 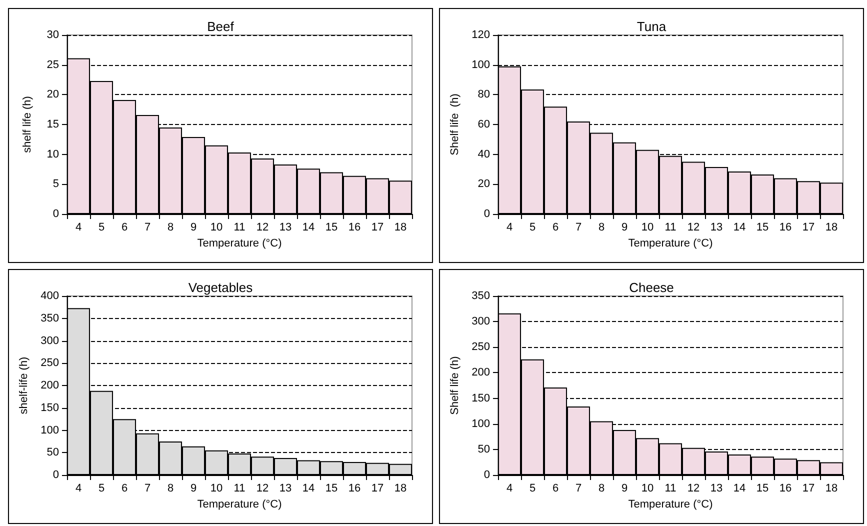 I want to click on chart-title: Cheese, so click(x=651, y=287).